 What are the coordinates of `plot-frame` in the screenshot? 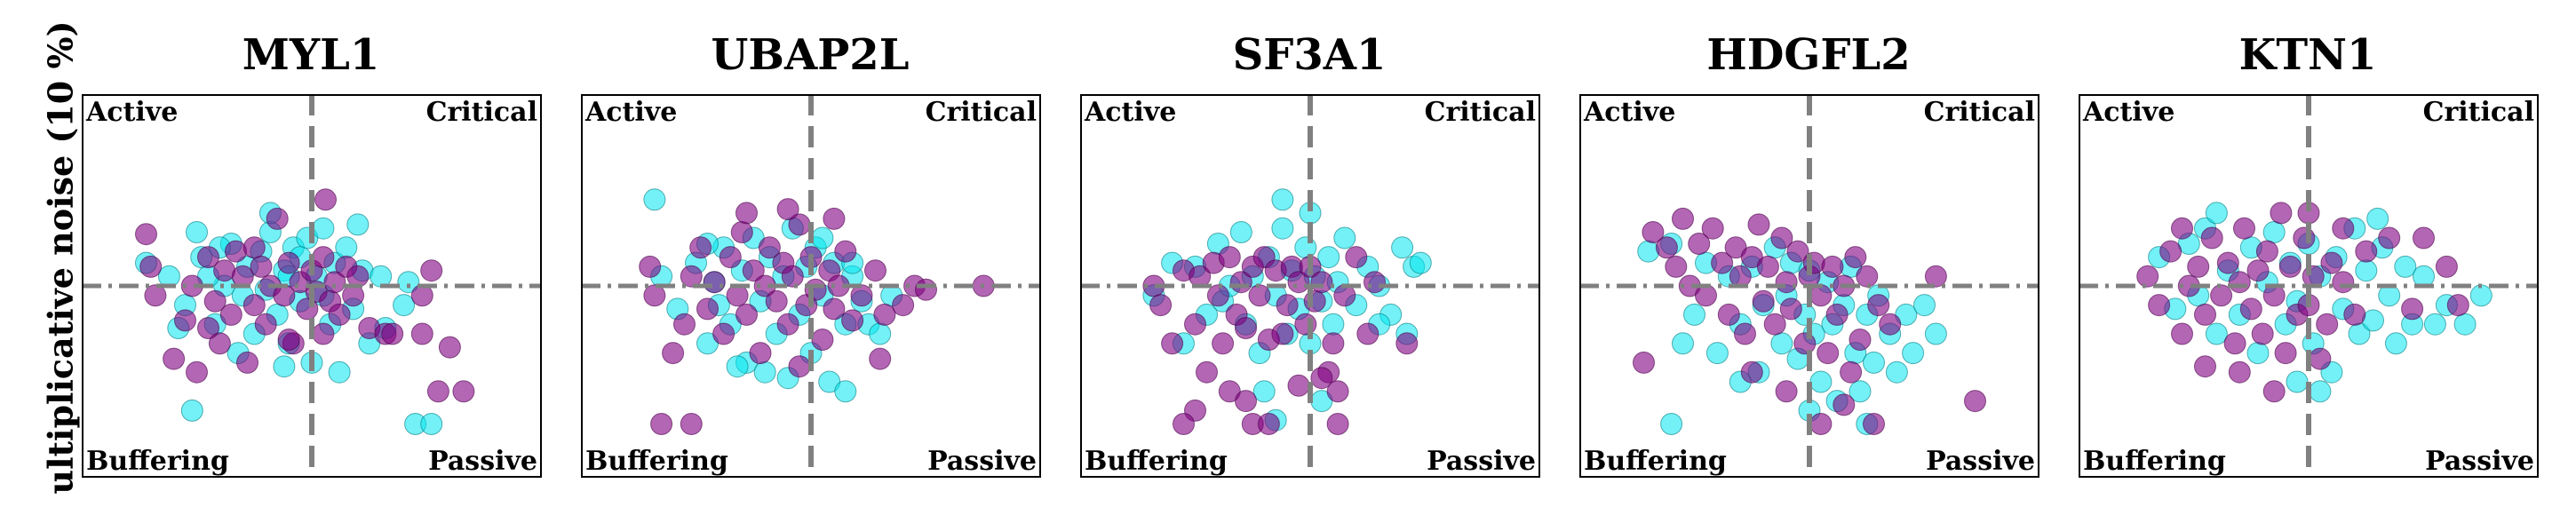 It's located at (811, 286).